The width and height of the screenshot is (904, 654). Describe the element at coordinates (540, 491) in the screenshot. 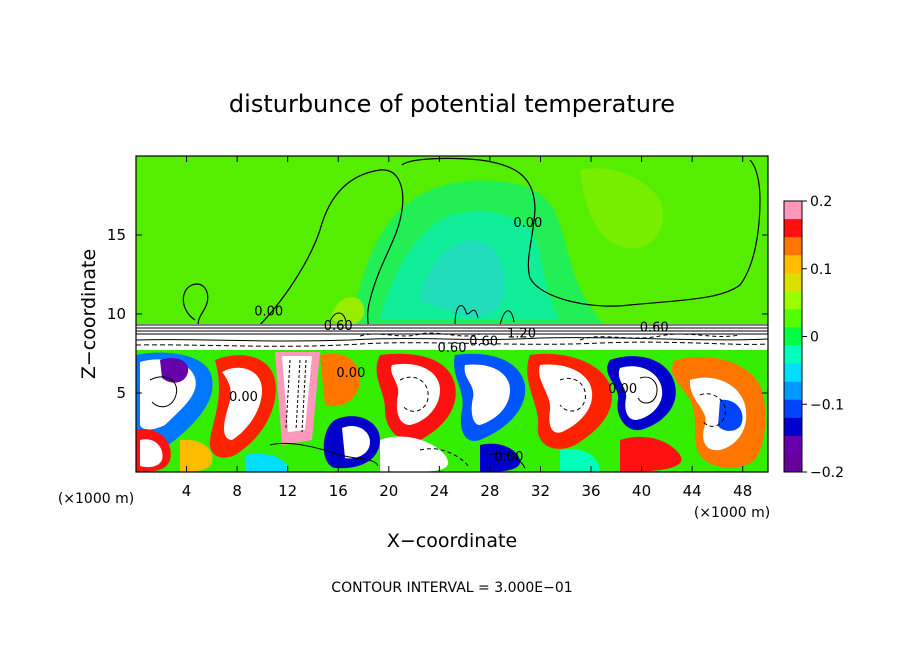

I see `x-tick-label: 32` at that location.